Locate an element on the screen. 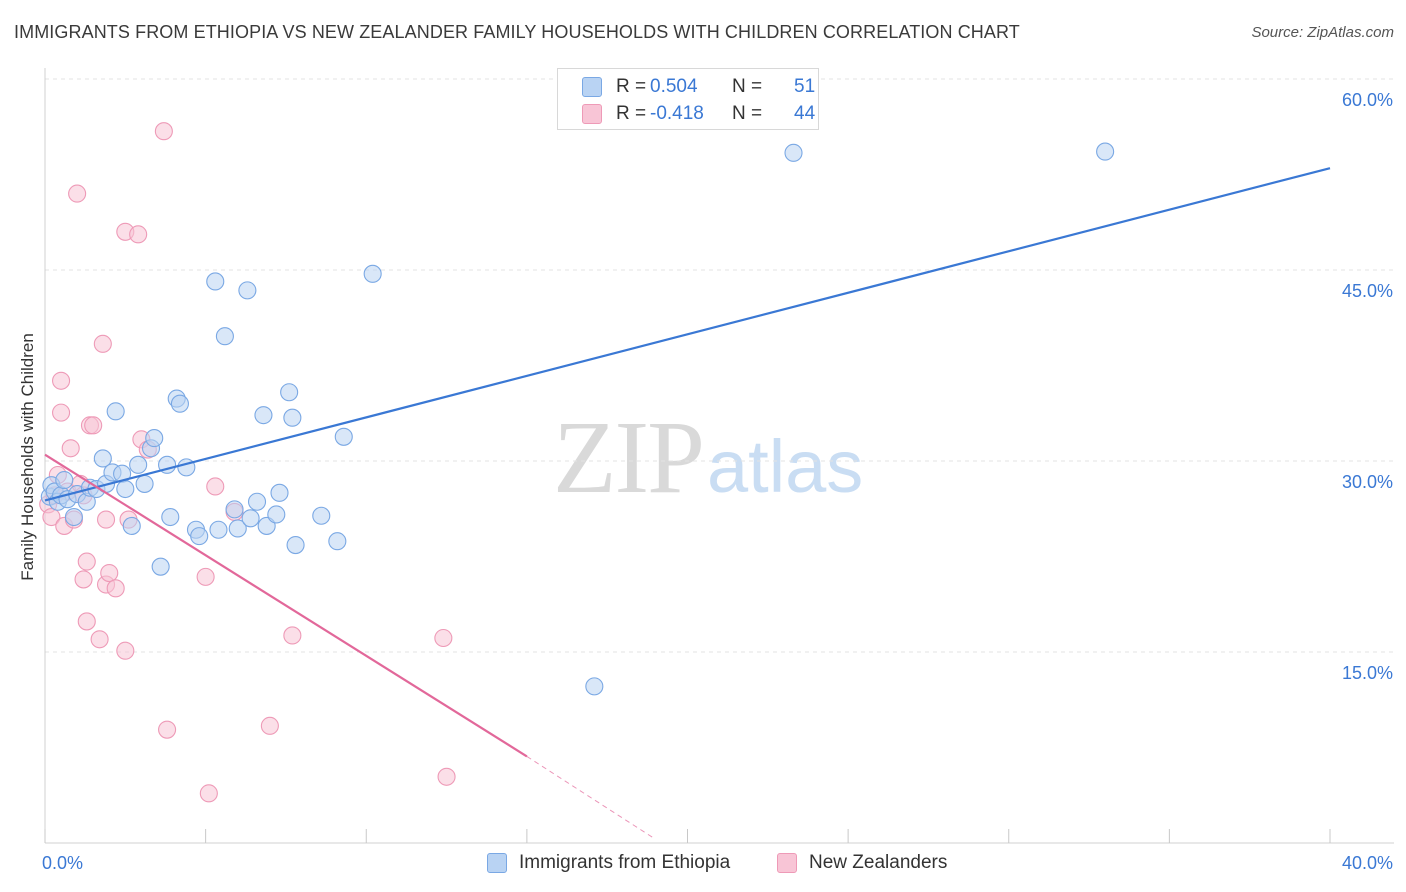 The image size is (1406, 892). x-tick-label-1: 40.0% is located at coordinates (1367, 863).